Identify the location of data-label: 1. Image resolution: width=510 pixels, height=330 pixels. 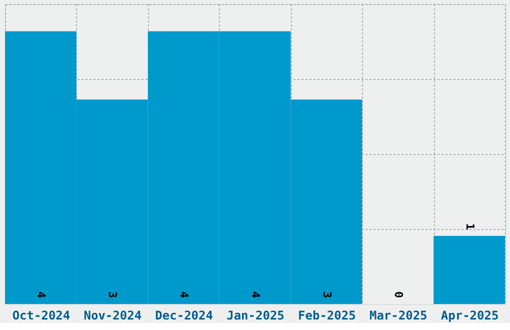
(469, 226).